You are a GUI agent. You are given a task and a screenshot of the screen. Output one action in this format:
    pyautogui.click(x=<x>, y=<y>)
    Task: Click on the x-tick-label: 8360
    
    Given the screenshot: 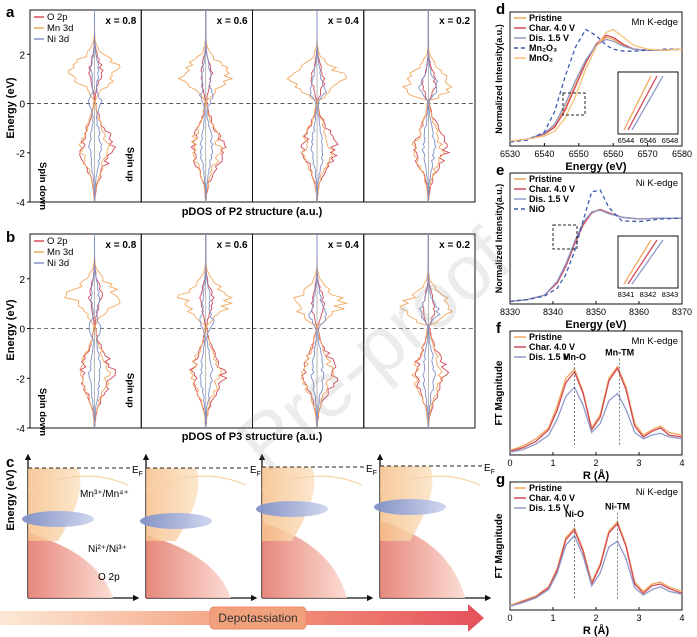 What is the action you would take?
    pyautogui.click(x=639, y=312)
    